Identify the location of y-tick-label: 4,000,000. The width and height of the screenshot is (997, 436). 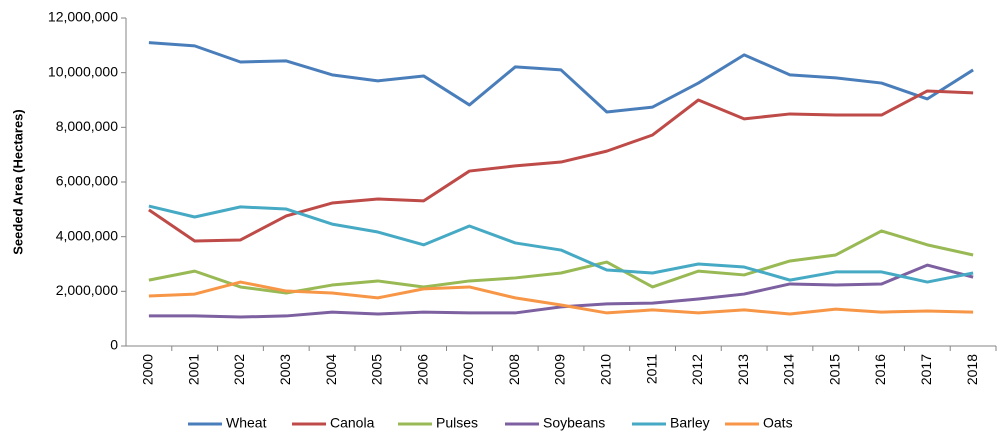
(87, 235).